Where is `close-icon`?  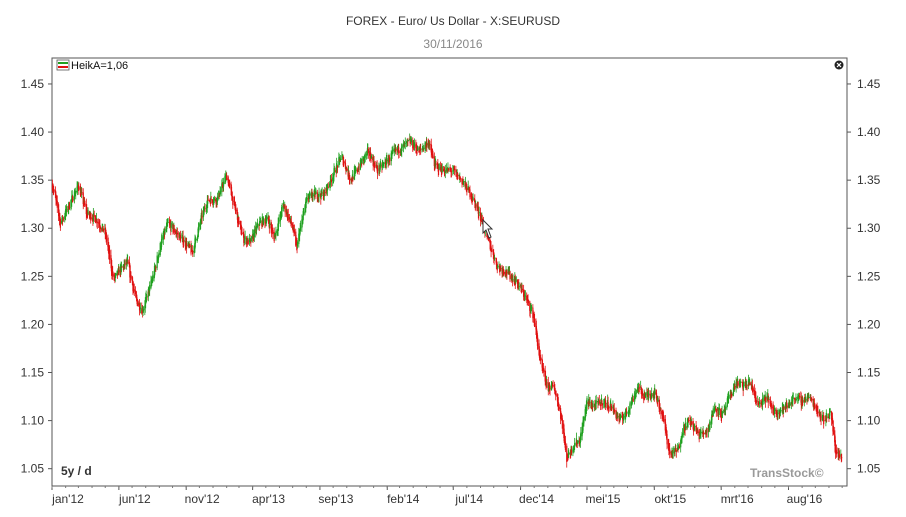
close-icon is located at coordinates (839, 65).